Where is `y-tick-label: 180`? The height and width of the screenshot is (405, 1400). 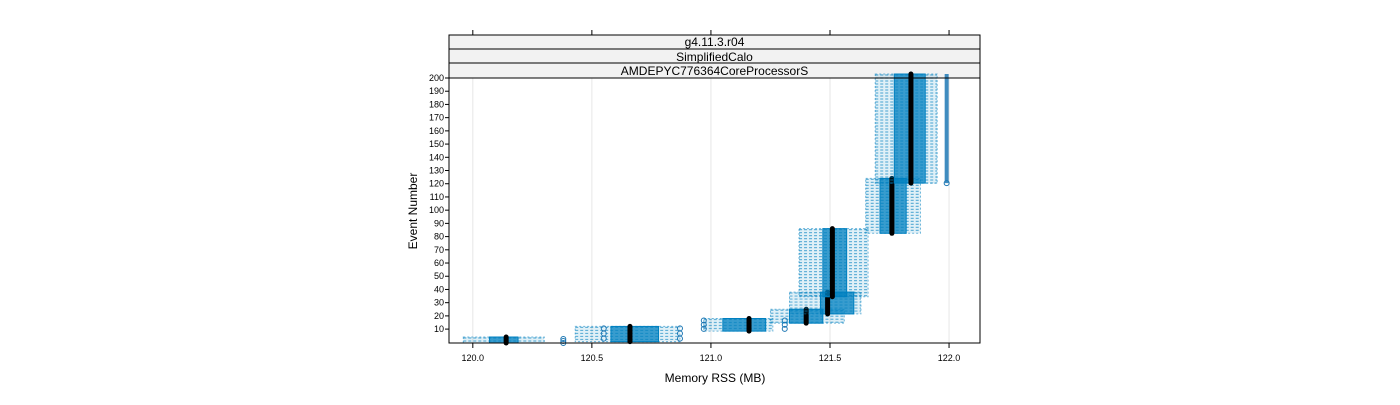 y-tick-label: 180 is located at coordinates (436, 104).